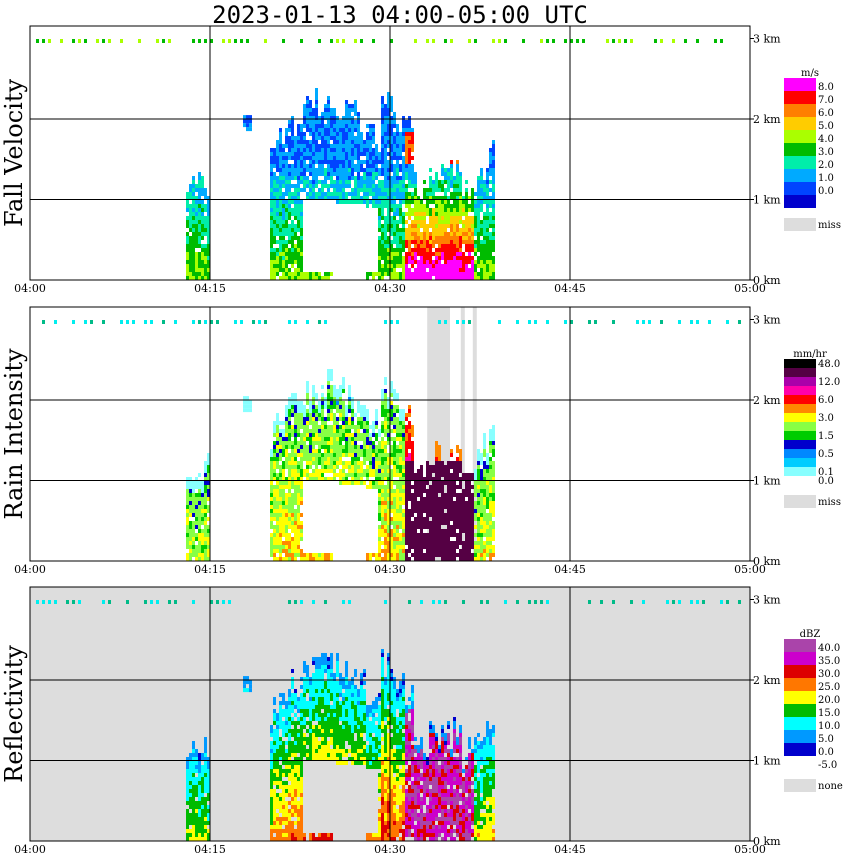 Image resolution: width=850 pixels, height=868 pixels. What do you see at coordinates (826, 152) in the screenshot?
I see `legend-label: 3.0` at bounding box center [826, 152].